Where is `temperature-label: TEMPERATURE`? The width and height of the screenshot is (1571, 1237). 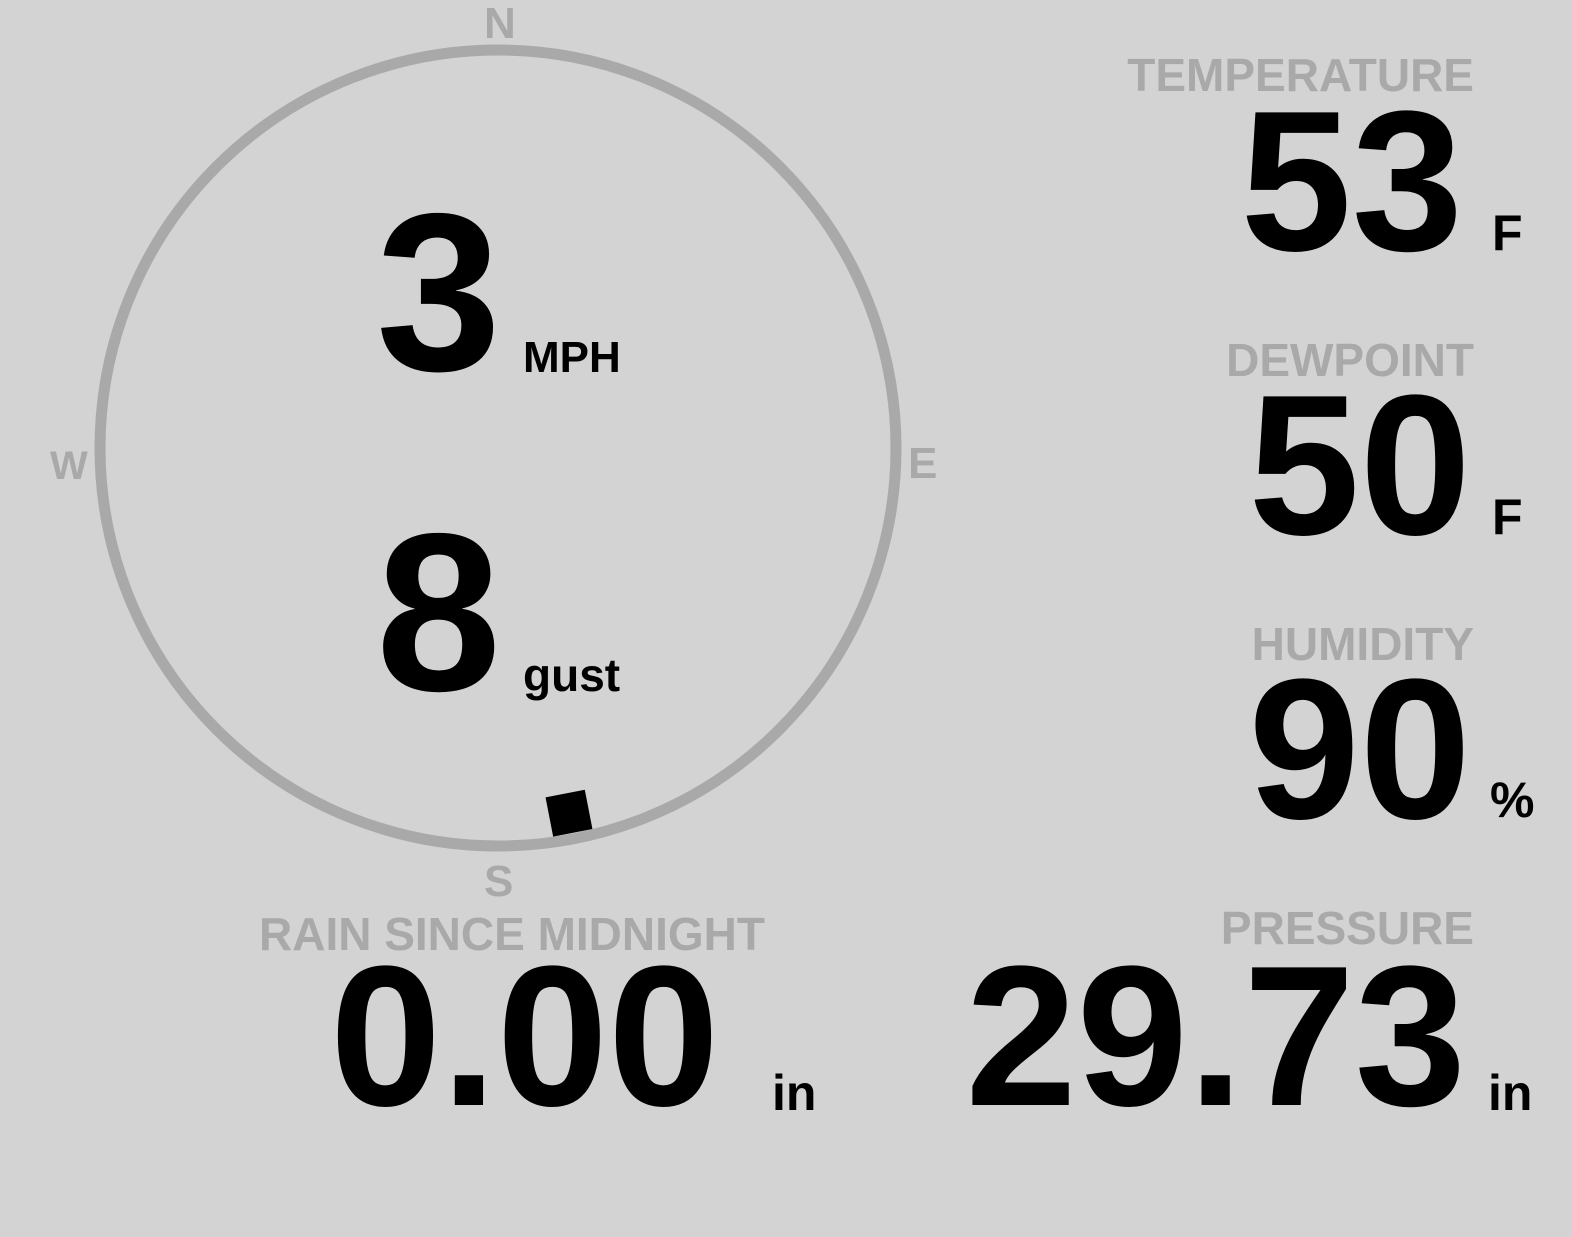
temperature-label: TEMPERATURE is located at coordinates (1300, 75).